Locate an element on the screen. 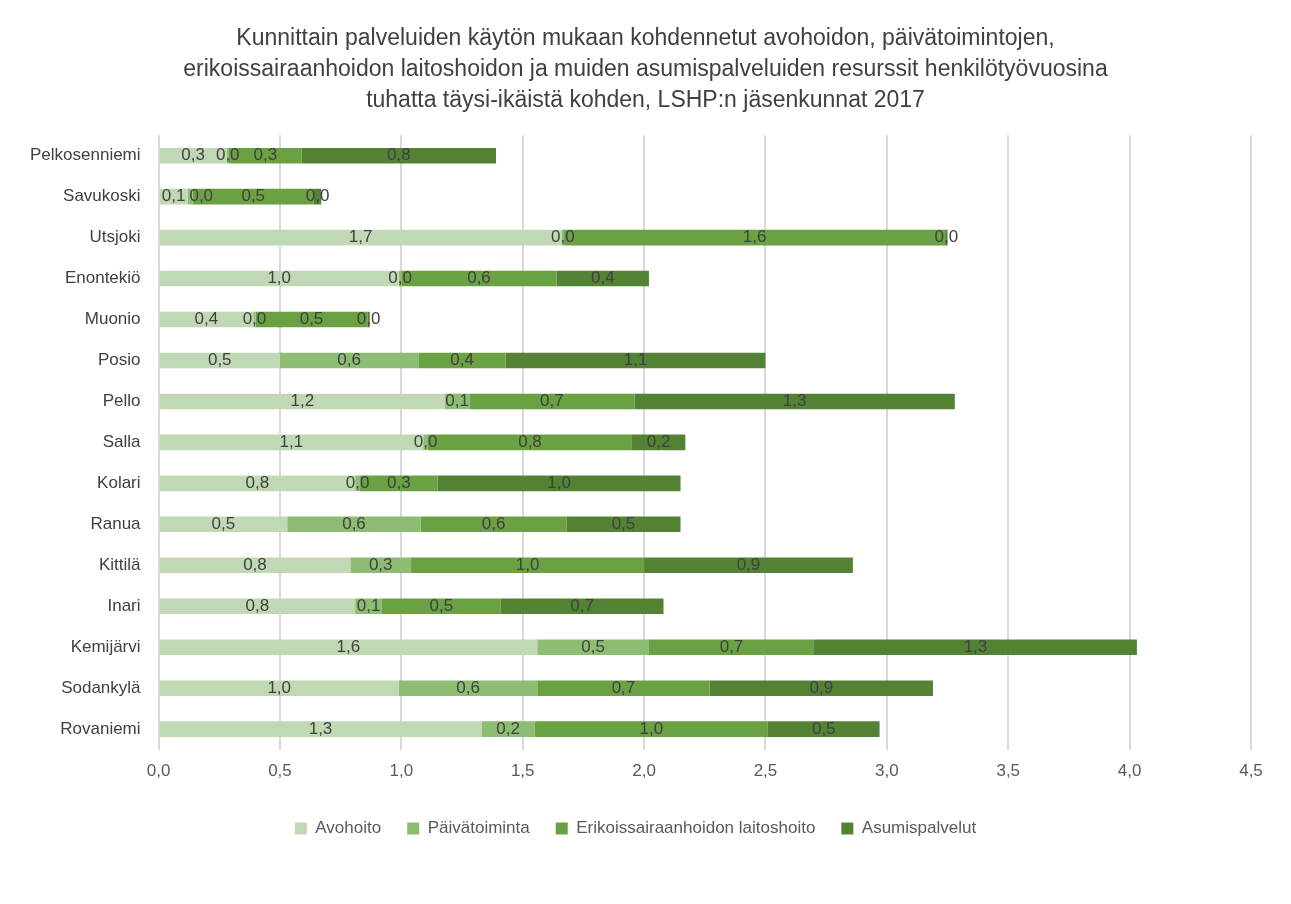 Image resolution: width=1291 pixels, height=904 pixels. y-tick-label: Savukoski is located at coordinates (102, 196).